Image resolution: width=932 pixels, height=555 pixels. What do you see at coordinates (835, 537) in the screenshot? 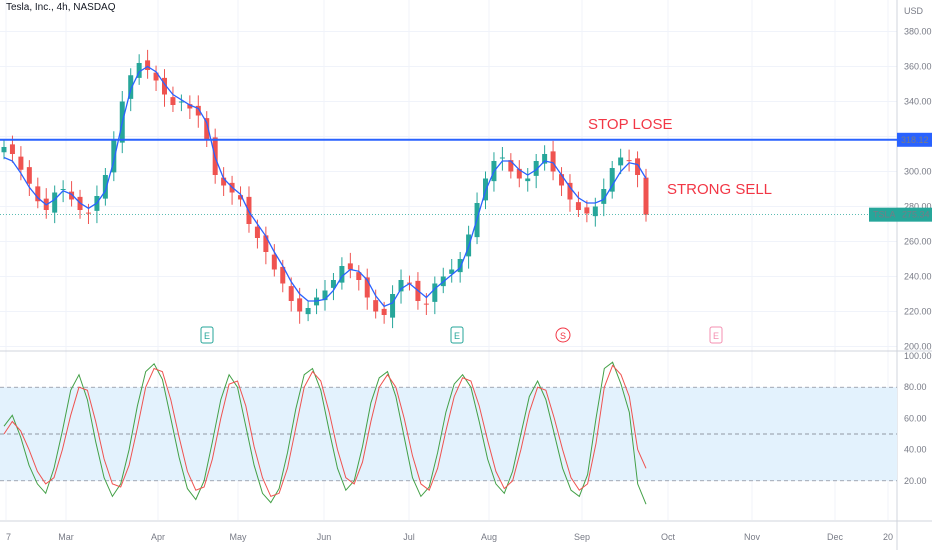
I see `time-tick-label: Dec` at bounding box center [835, 537].